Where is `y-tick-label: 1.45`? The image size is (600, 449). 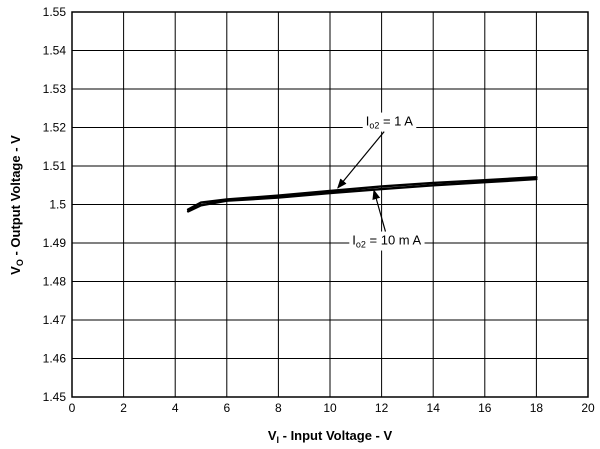 y-tick-label: 1.45 is located at coordinates (55, 397).